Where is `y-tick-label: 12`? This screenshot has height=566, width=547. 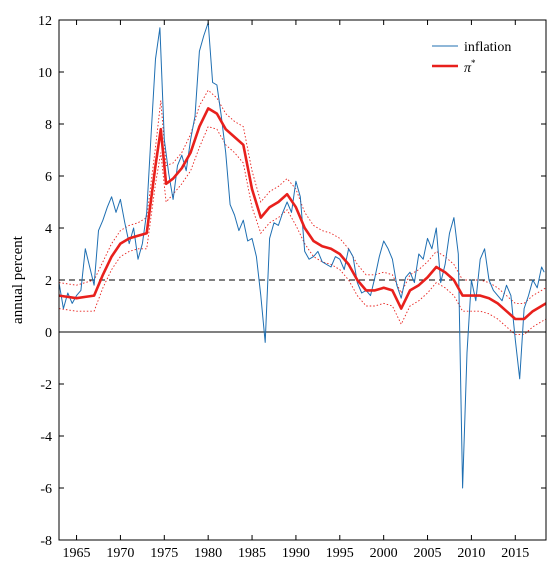 y-tick-label: 12 is located at coordinates (45, 21).